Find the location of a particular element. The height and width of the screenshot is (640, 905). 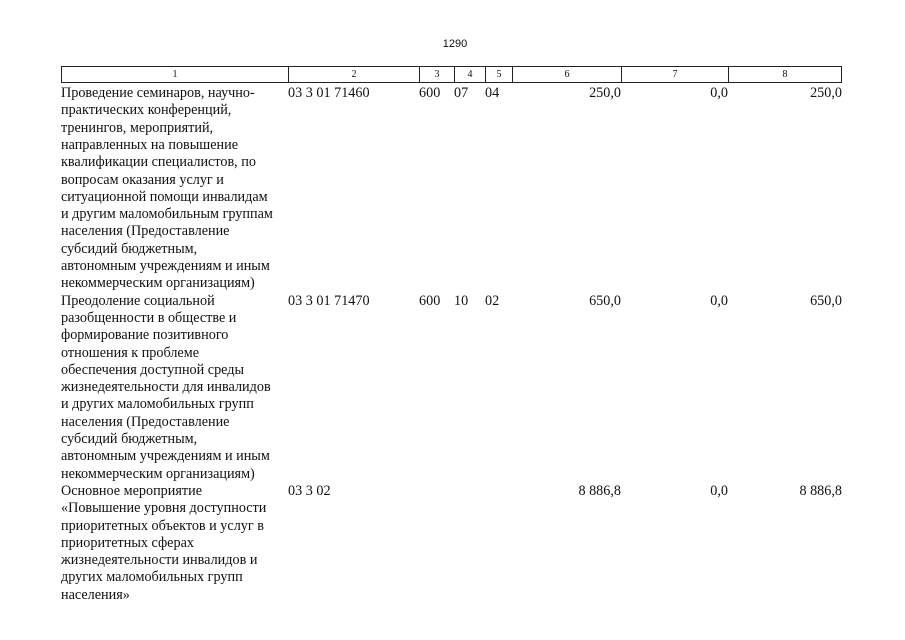

item-name-line: Основное мероприятие is located at coordinates (131, 490).